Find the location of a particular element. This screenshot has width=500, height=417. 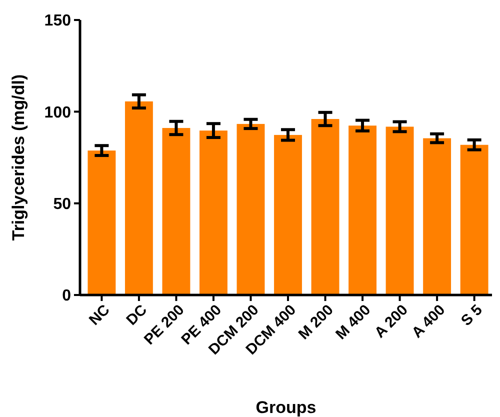

y-tick-label: 150 is located at coordinates (58, 21).